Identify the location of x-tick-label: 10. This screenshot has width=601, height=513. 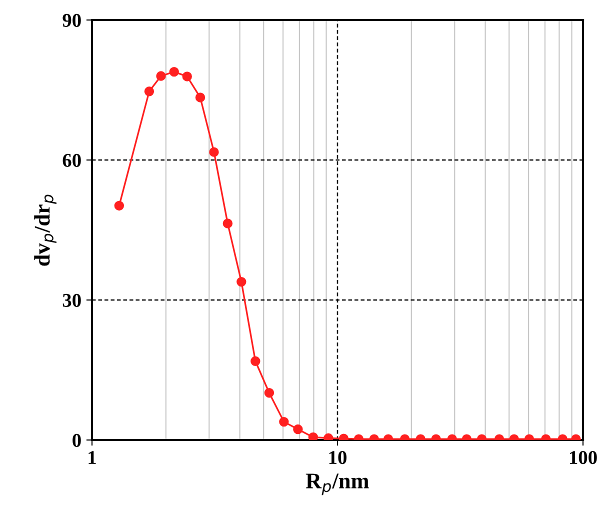
(337, 457).